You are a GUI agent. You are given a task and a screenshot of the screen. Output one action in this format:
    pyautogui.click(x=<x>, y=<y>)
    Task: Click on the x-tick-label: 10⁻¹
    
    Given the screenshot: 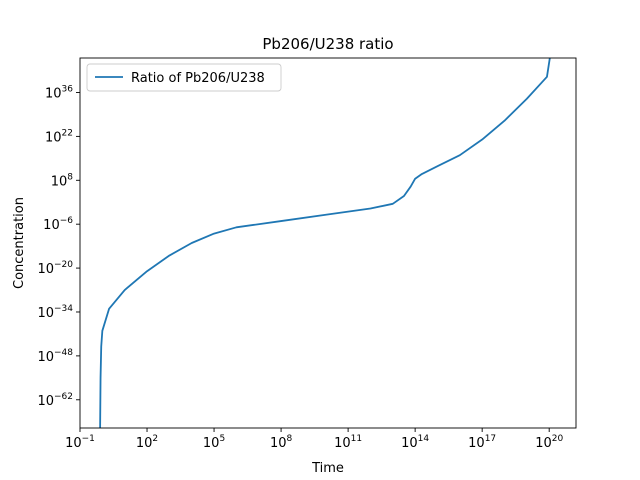 What is the action you would take?
    pyautogui.click(x=80, y=442)
    